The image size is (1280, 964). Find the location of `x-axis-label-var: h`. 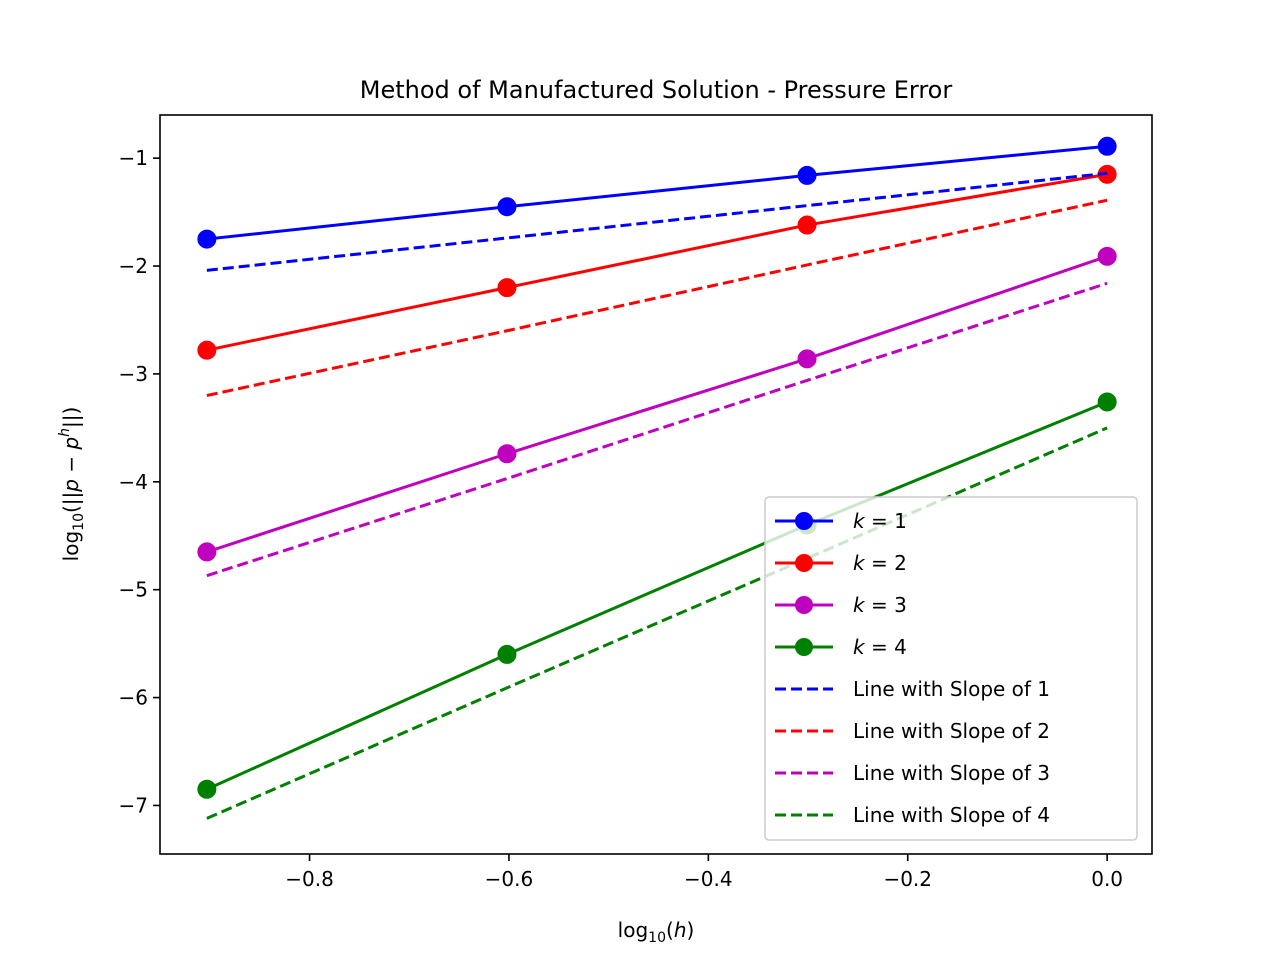

x-axis-label-var: h is located at coordinates (680, 930).